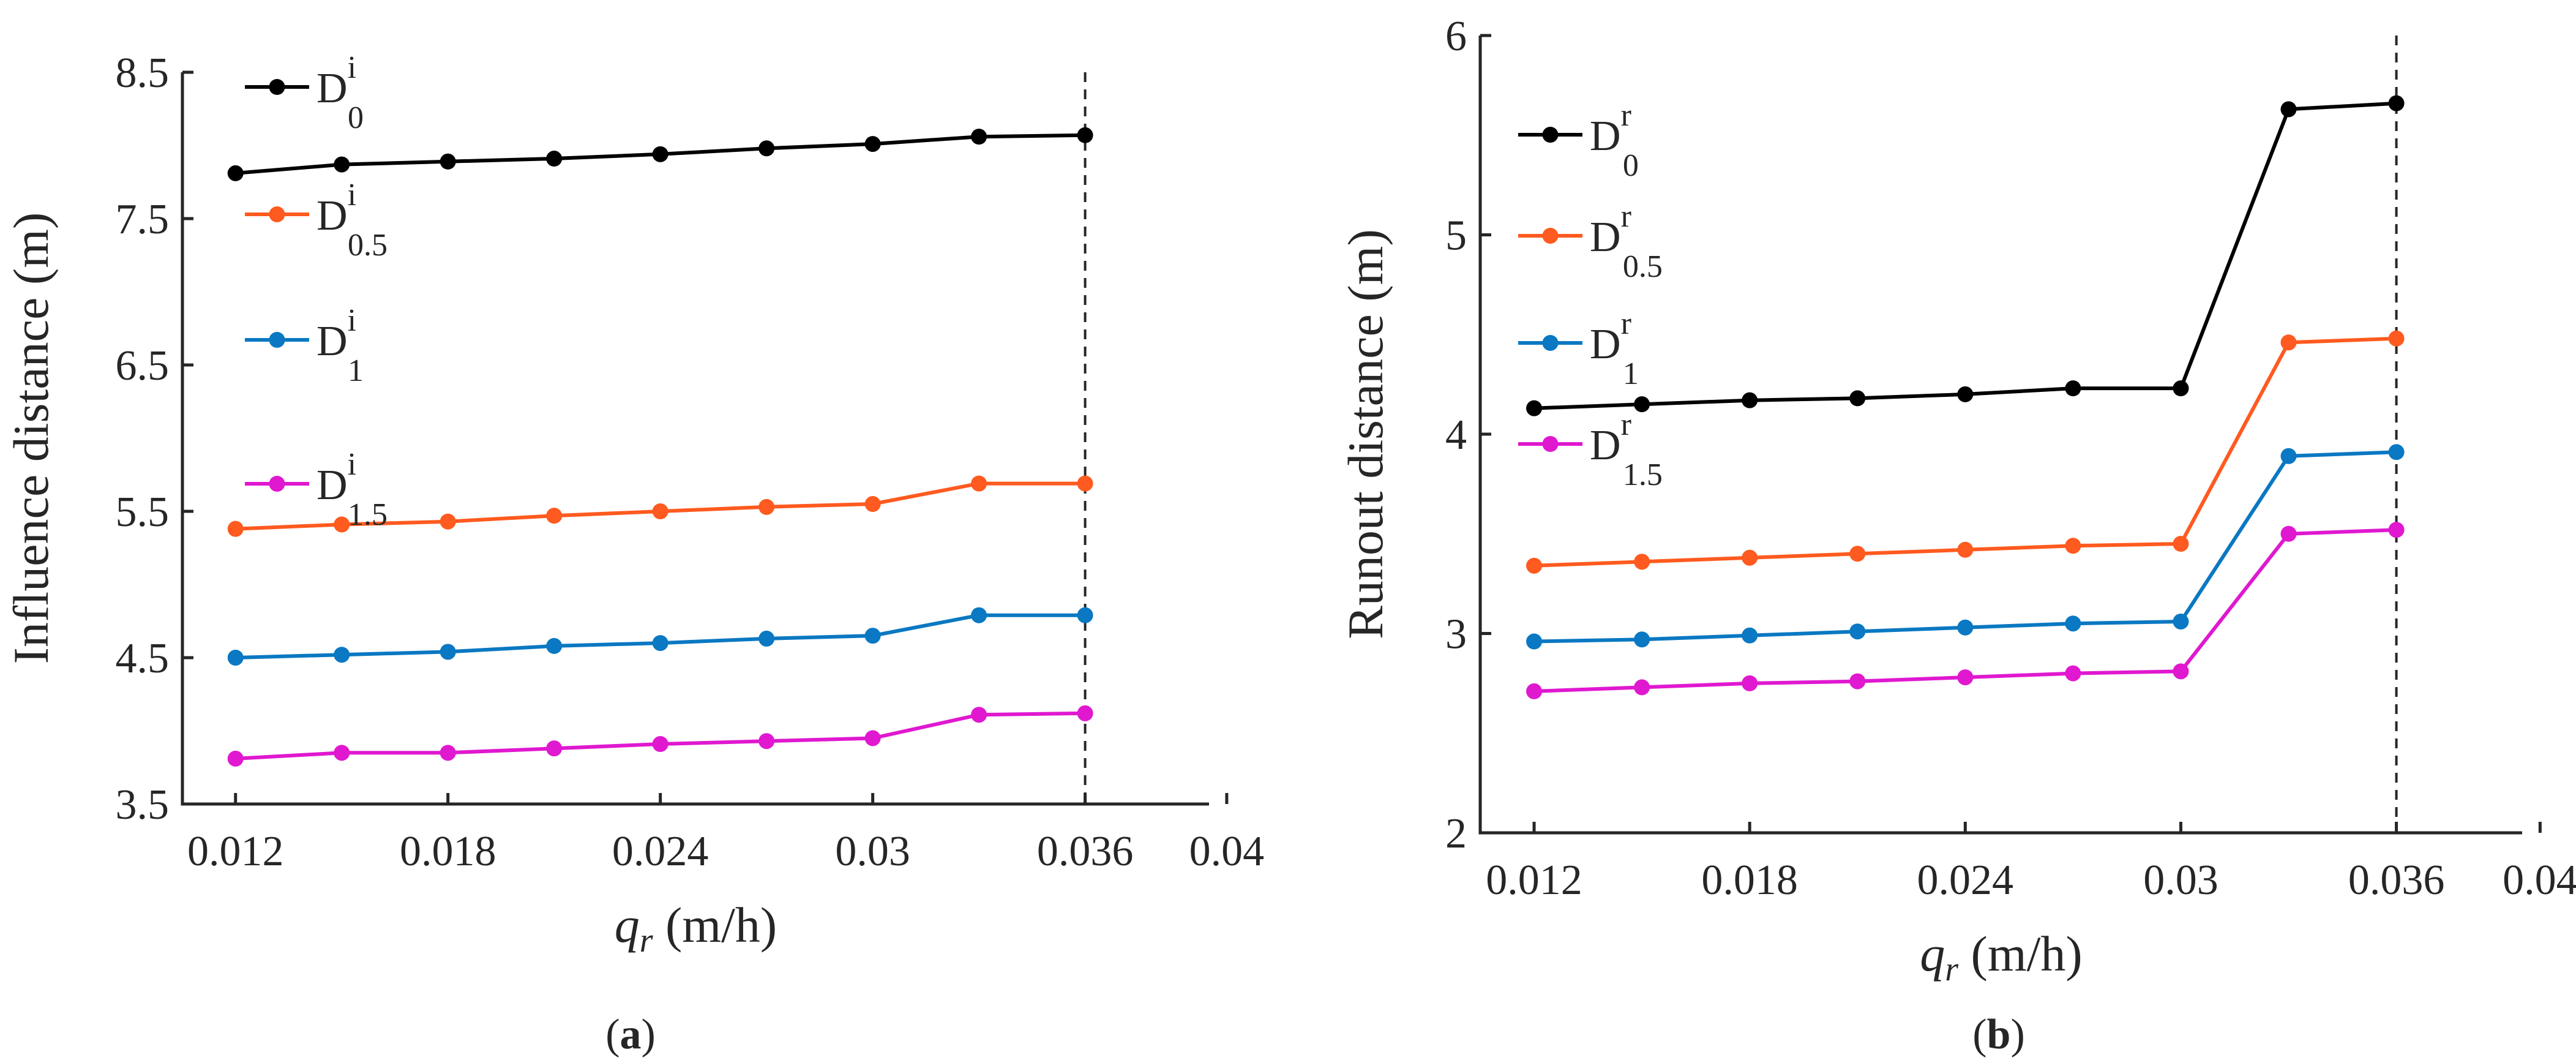 This screenshot has width=2576, height=1060. I want to click on panel-label: (b), so click(1999, 1034).